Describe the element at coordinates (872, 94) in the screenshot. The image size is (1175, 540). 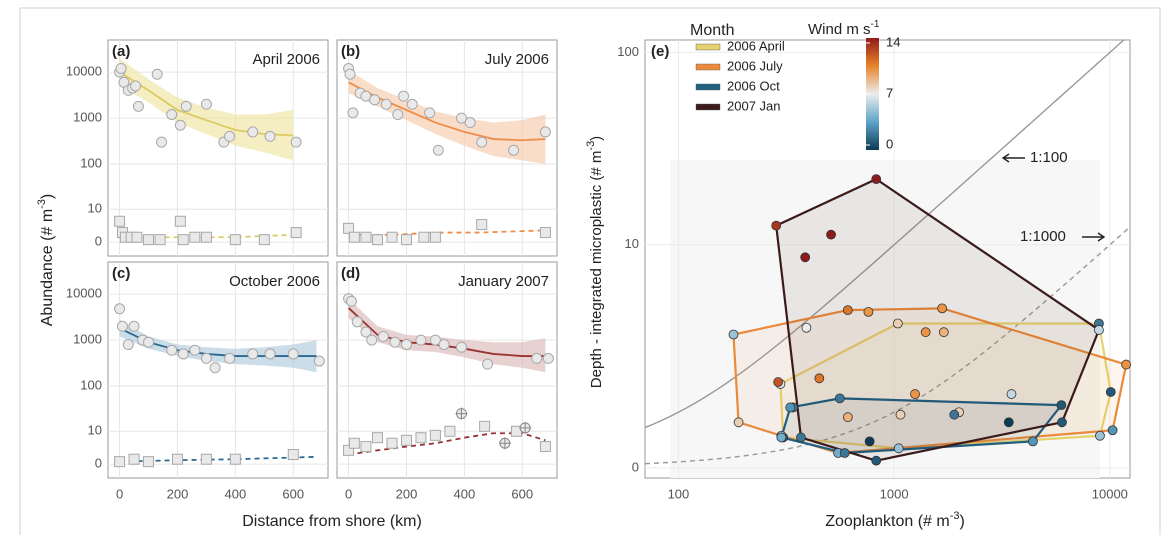
I see `colorbar` at that location.